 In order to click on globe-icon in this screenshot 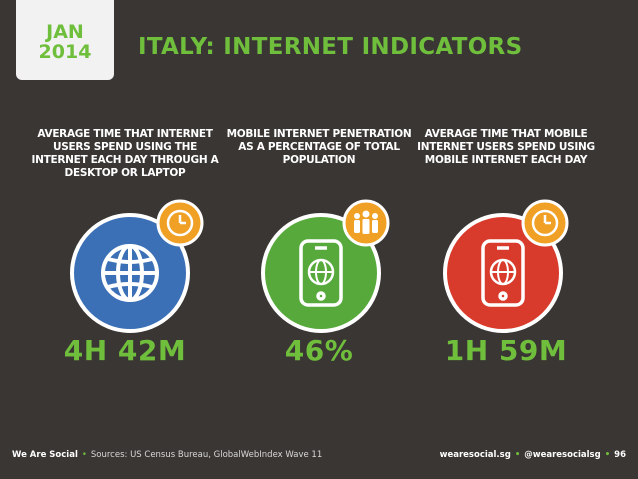, I will do `click(140, 265)`.